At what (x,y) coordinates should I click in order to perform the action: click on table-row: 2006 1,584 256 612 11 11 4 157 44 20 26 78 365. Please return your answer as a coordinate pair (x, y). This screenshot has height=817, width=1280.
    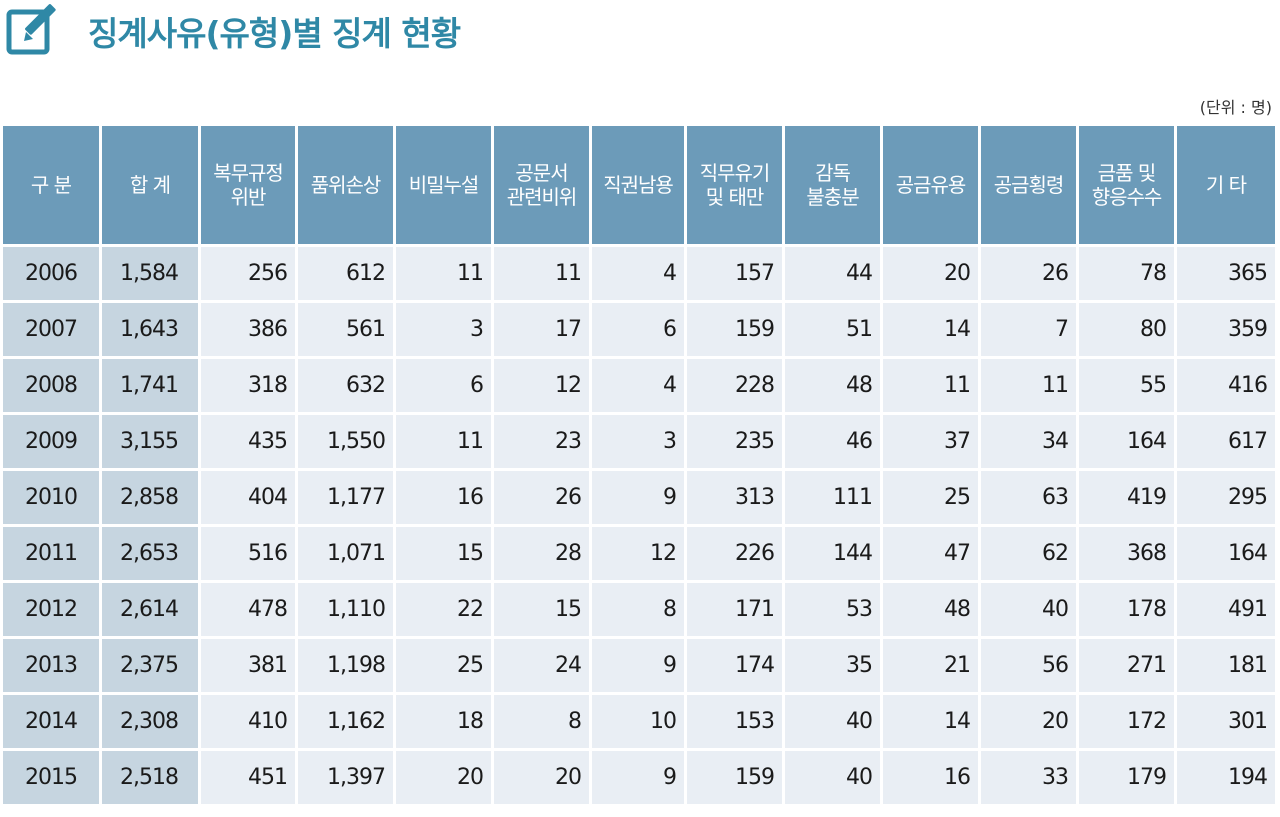
    Looking at the image, I should click on (639, 275).